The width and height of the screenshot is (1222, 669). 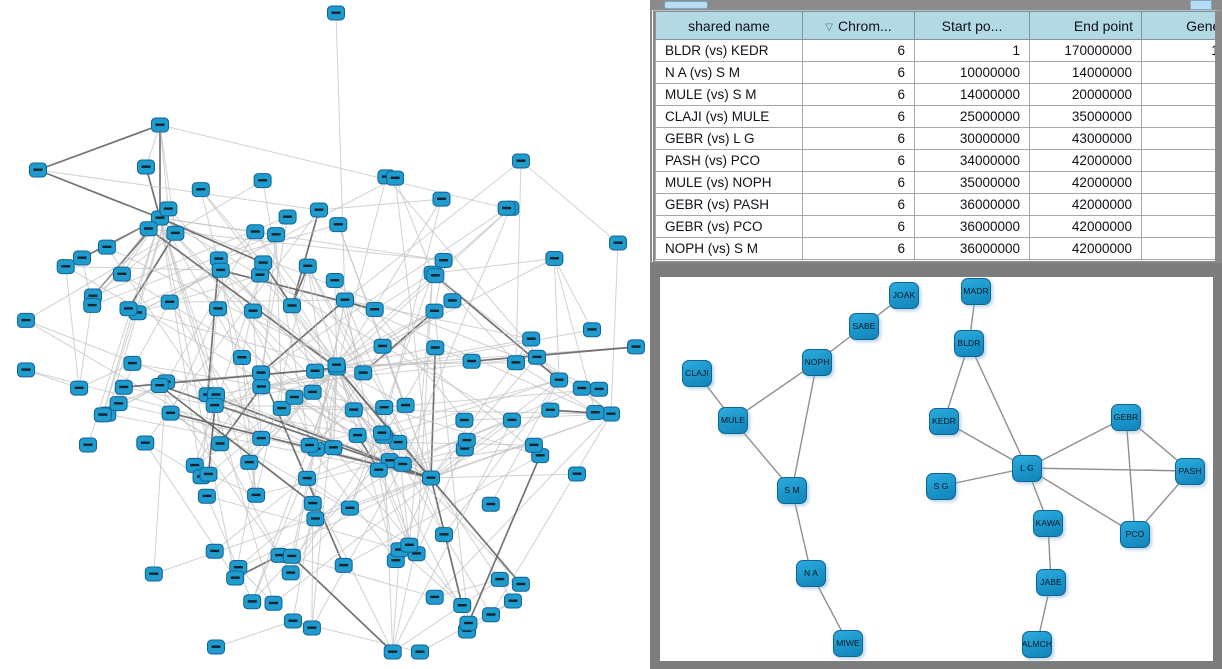 I want to click on cell-genetic: 9.9, so click(x=1178, y=248).